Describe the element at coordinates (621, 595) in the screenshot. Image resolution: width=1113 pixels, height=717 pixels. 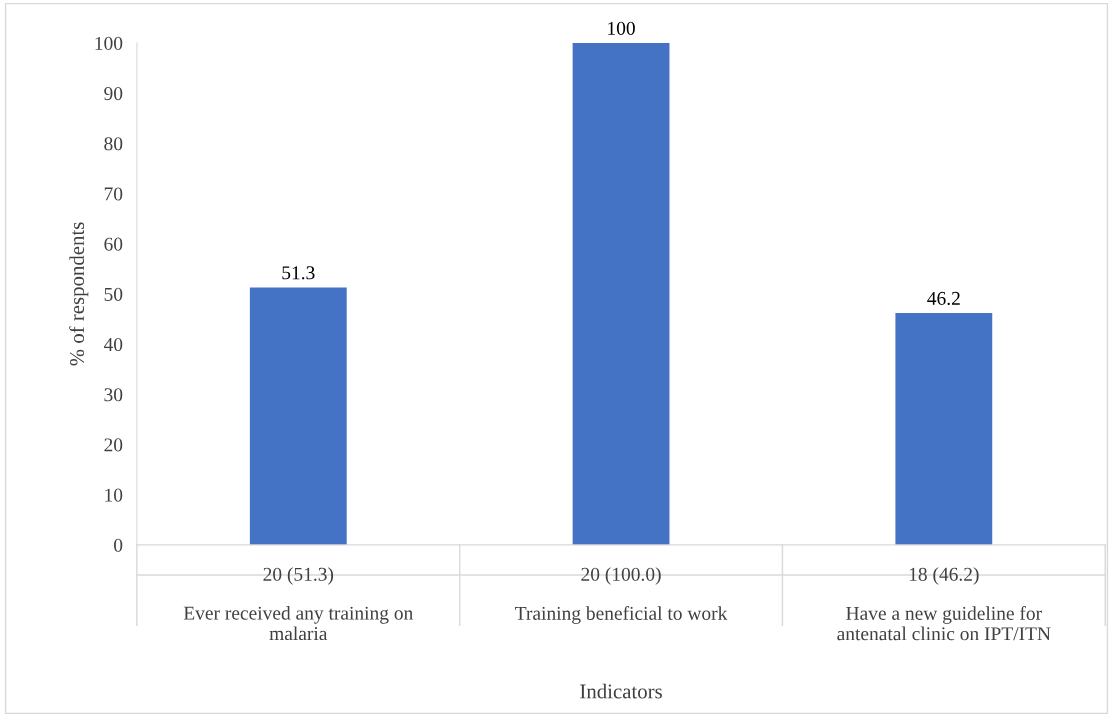
I see `x-tick-label: 20 (100.0) Training beneficial to work` at that location.